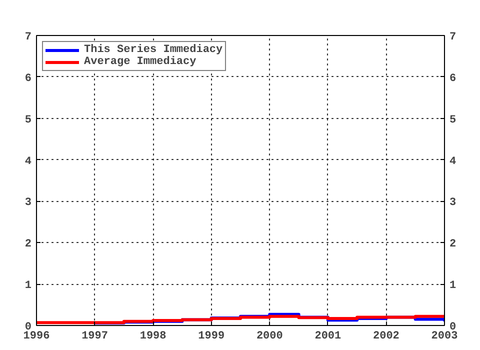 Image resolution: width=480 pixels, height=350 pixels. Describe the element at coordinates (28, 286) in the screenshot. I see `y-tick-label: 1` at that location.